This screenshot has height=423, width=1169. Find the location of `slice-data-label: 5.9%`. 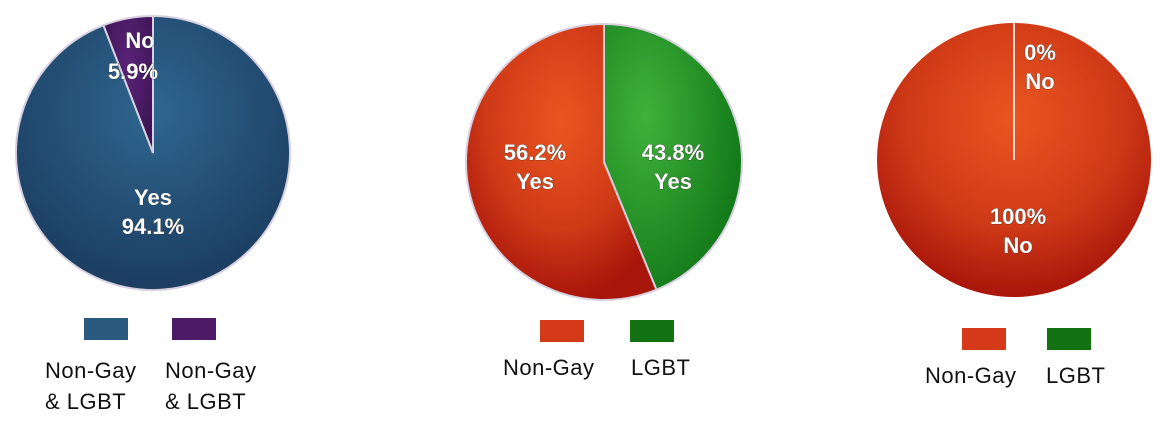

slice-data-label: 5.9% is located at coordinates (133, 71).